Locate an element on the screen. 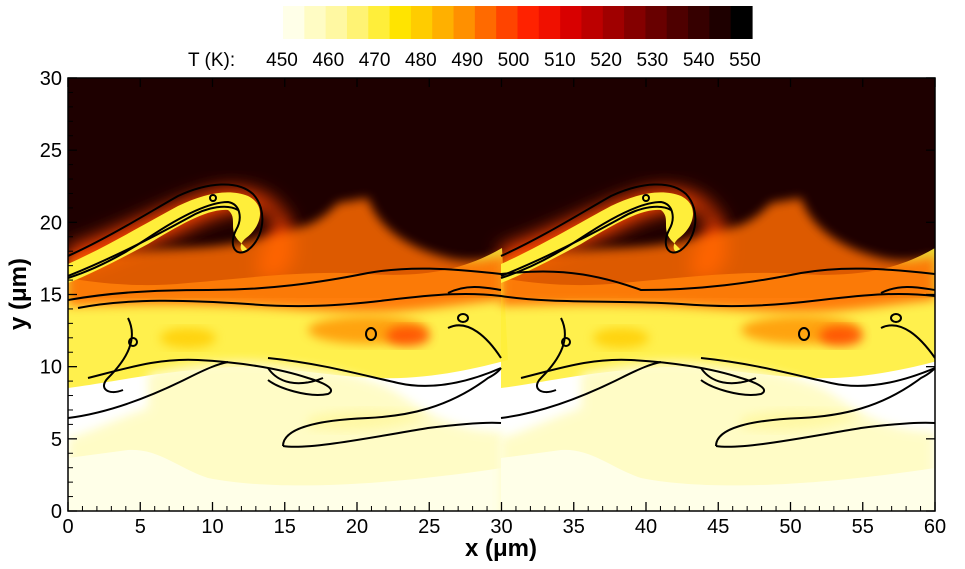 This screenshot has width=965, height=569. x-tick-label: 55 is located at coordinates (863, 527).